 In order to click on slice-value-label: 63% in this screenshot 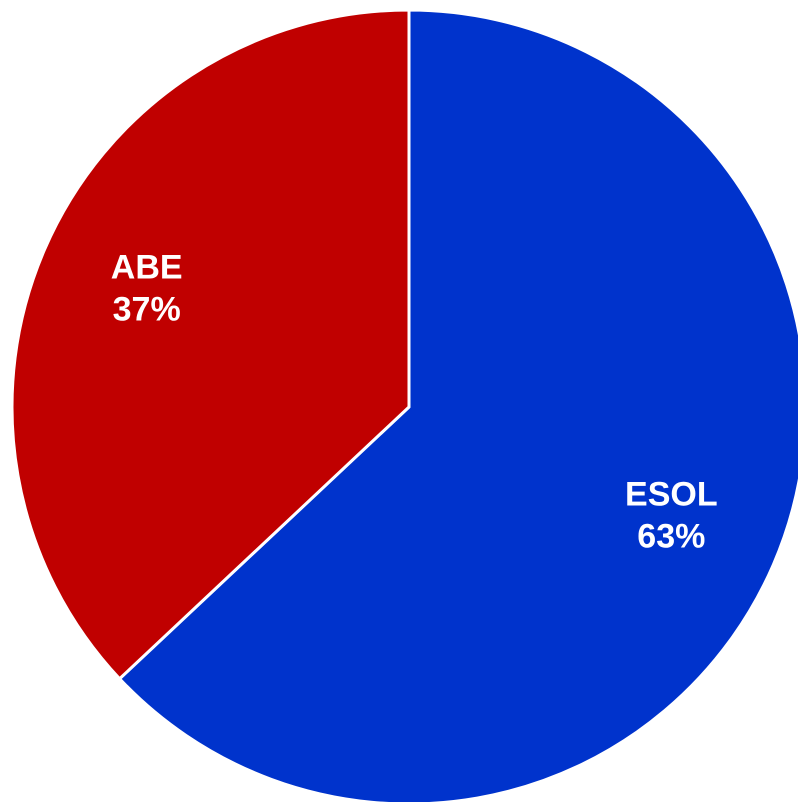, I will do `click(671, 537)`.